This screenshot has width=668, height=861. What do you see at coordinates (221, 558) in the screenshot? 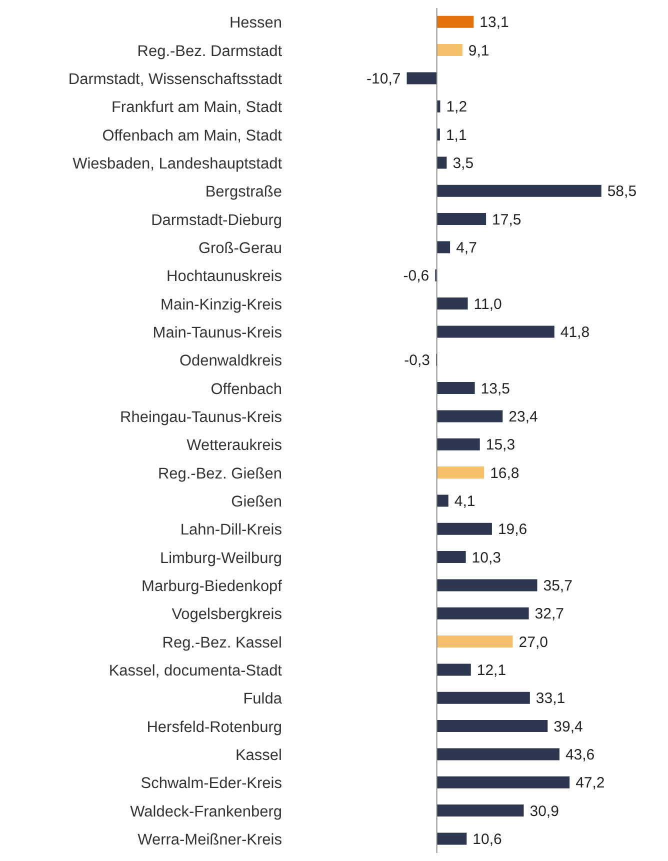
I see `y-tick-label: Limburg-Weilburg` at bounding box center [221, 558].